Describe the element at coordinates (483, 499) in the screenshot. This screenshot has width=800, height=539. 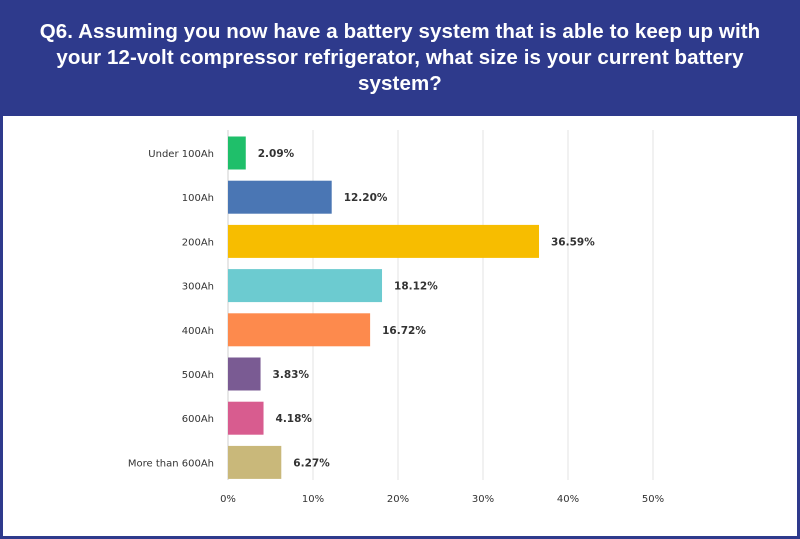
I see `x-tick-label: 30%` at that location.